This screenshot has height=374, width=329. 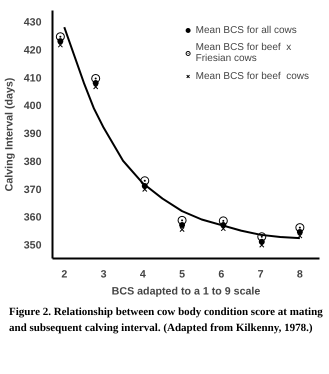 I want to click on y-tick-label: 400, so click(x=33, y=106).